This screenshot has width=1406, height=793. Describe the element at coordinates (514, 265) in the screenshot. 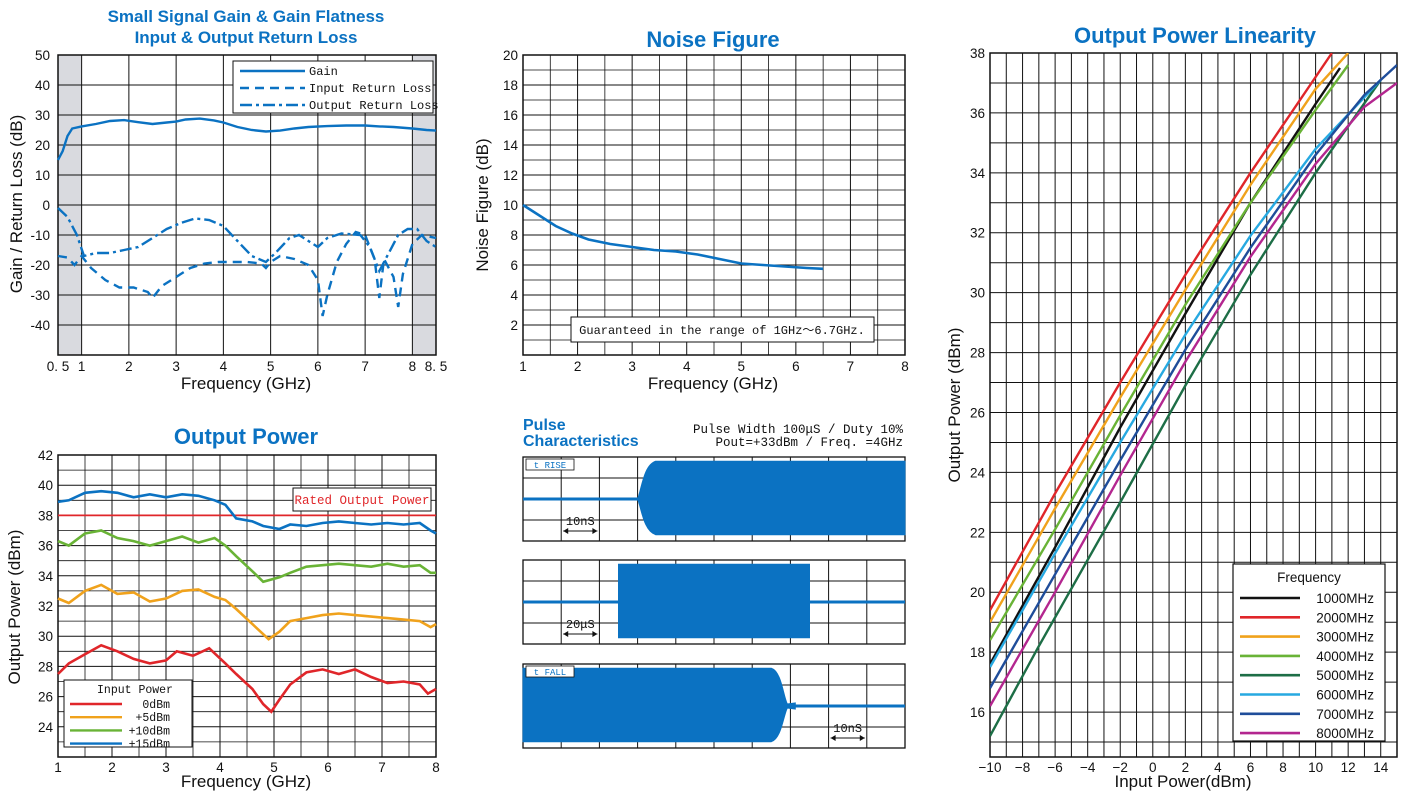

I see `nf-y-tick: 6` at that location.